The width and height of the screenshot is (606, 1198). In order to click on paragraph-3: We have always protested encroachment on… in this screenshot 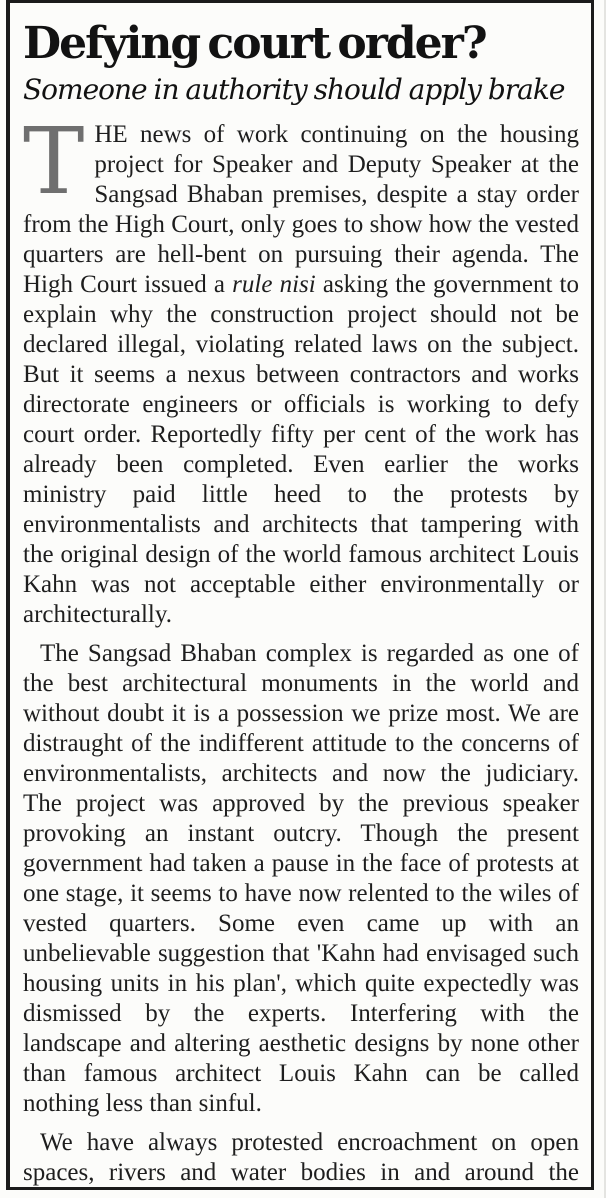, I will do `click(301, 1157)`.